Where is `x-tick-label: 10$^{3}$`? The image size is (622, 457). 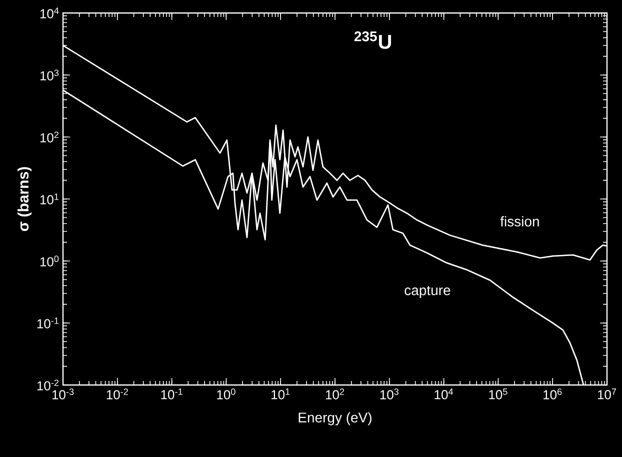
x-tick-label: 10$^{3}$ is located at coordinates (389, 394).